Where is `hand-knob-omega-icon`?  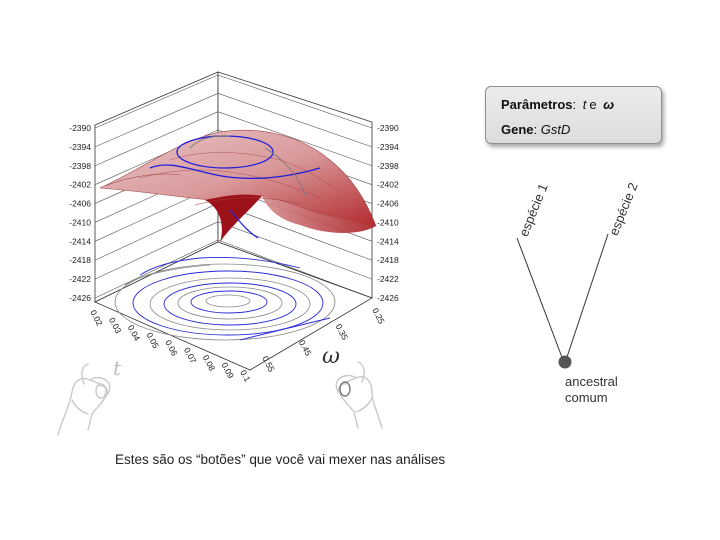 hand-knob-omega-icon is located at coordinates (359, 395).